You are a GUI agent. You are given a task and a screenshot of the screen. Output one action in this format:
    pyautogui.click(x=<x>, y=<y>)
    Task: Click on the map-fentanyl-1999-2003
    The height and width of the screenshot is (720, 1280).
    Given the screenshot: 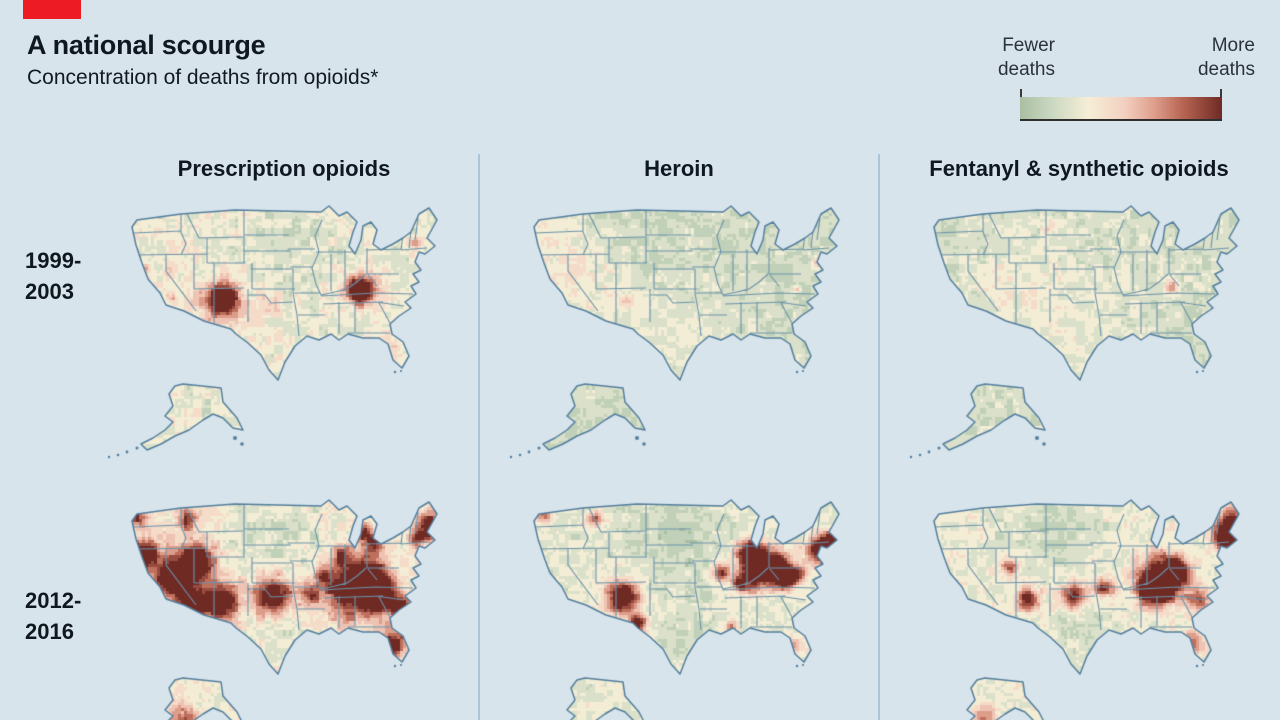 What is the action you would take?
    pyautogui.click(x=1079, y=327)
    